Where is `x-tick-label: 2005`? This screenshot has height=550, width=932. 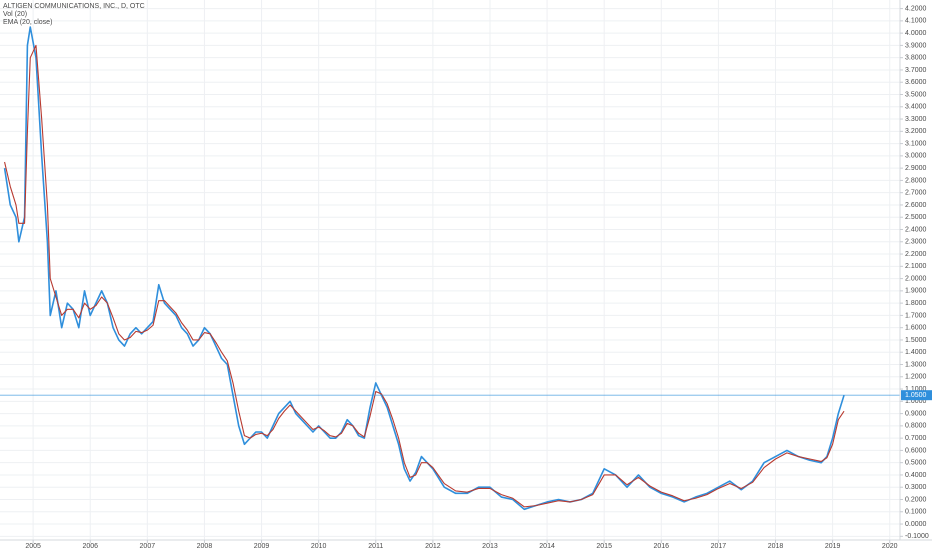
x-tick-label: 2005 is located at coordinates (33, 546).